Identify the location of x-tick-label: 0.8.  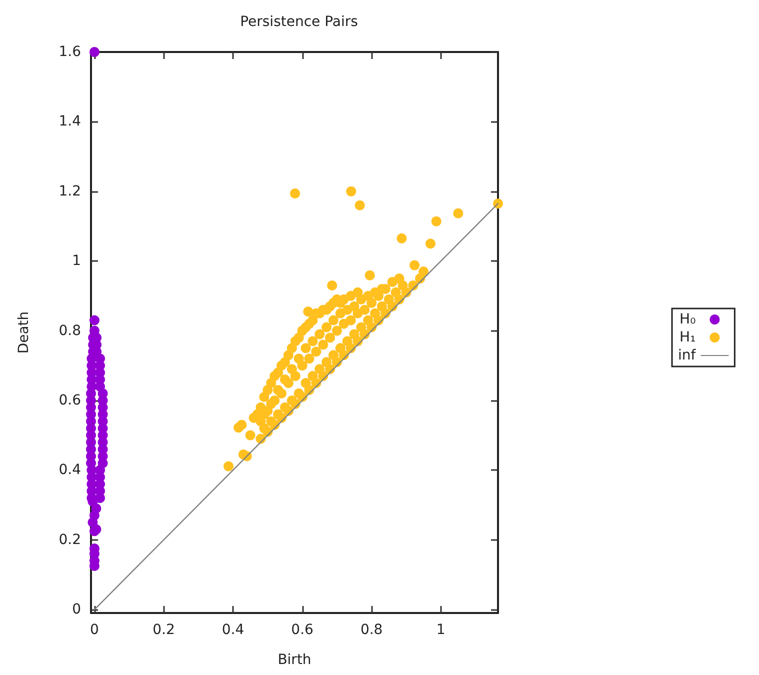
(371, 630).